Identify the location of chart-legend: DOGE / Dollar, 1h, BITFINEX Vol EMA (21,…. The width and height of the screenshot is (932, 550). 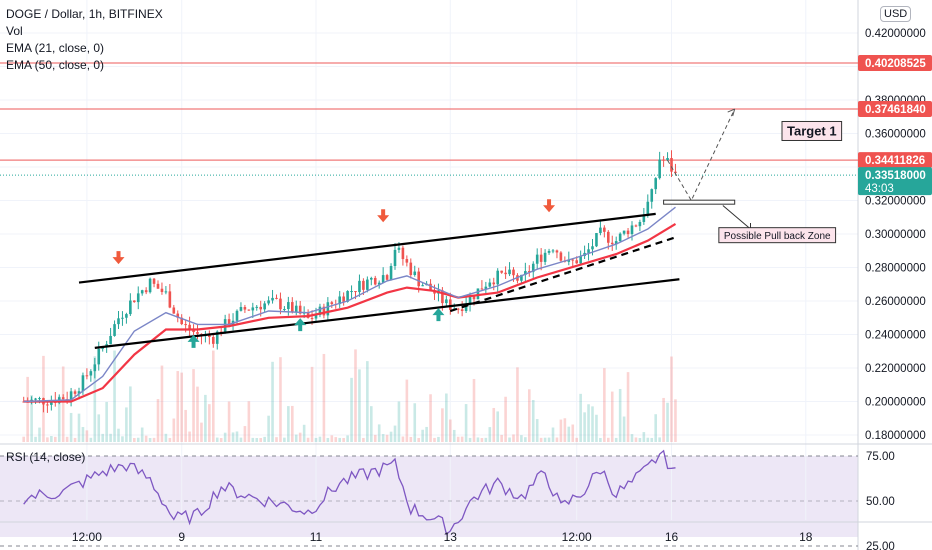
(84, 40).